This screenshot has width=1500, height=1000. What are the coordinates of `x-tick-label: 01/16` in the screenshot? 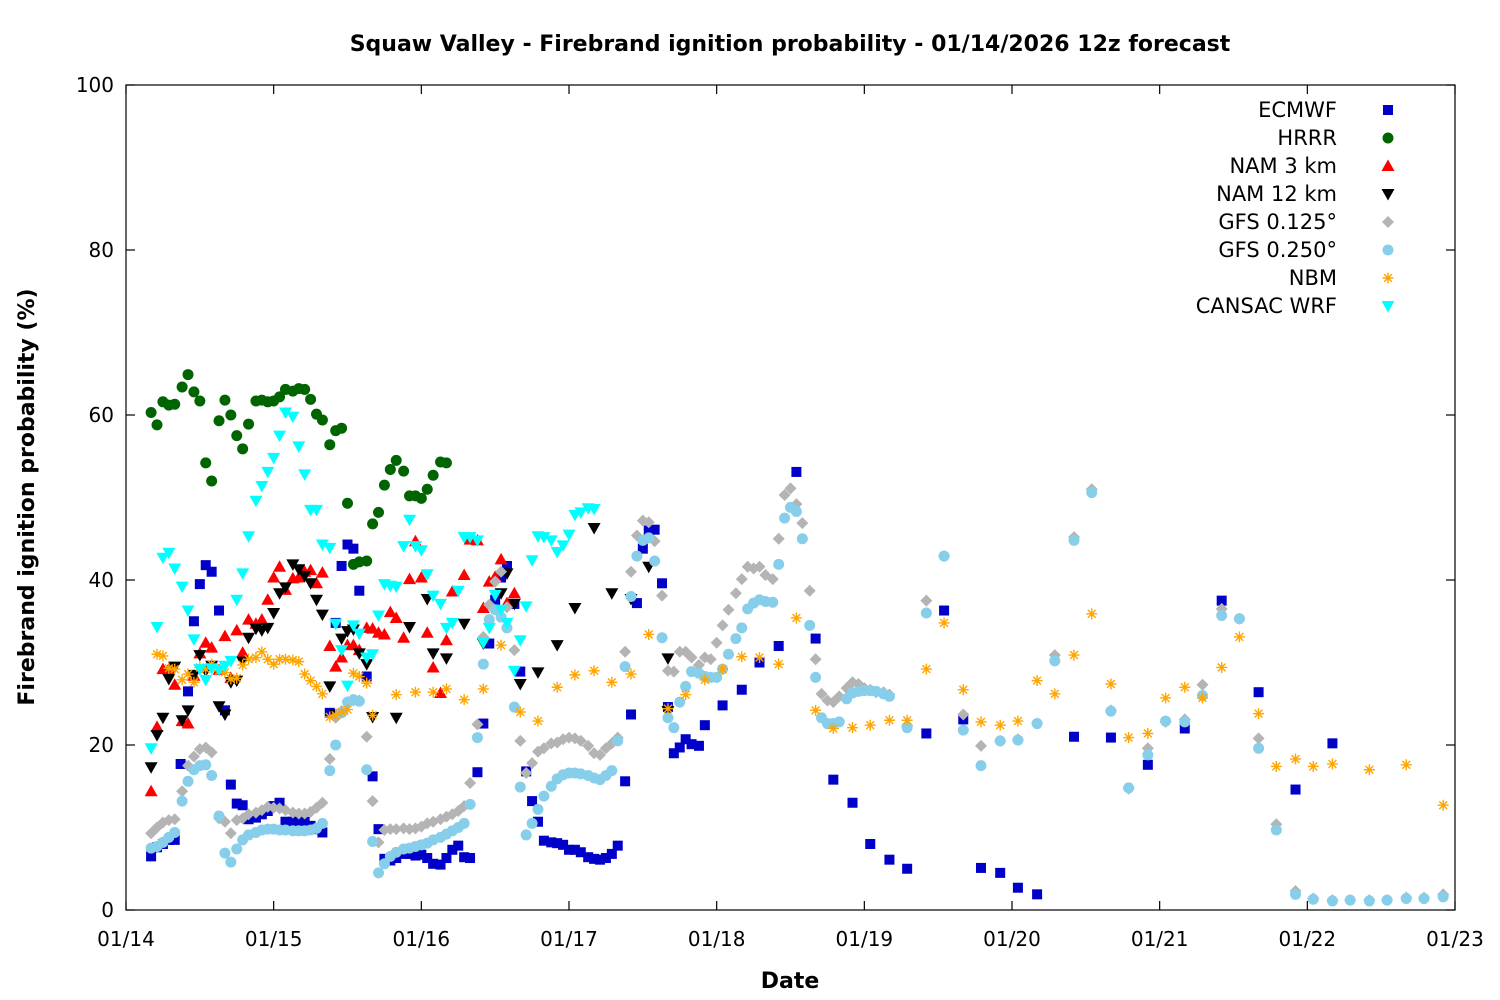 It's located at (422, 939).